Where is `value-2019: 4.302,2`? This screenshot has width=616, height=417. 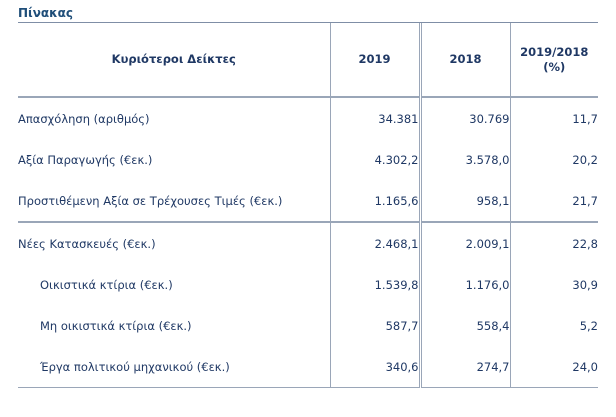 value-2019: 4.302,2 is located at coordinates (374, 159).